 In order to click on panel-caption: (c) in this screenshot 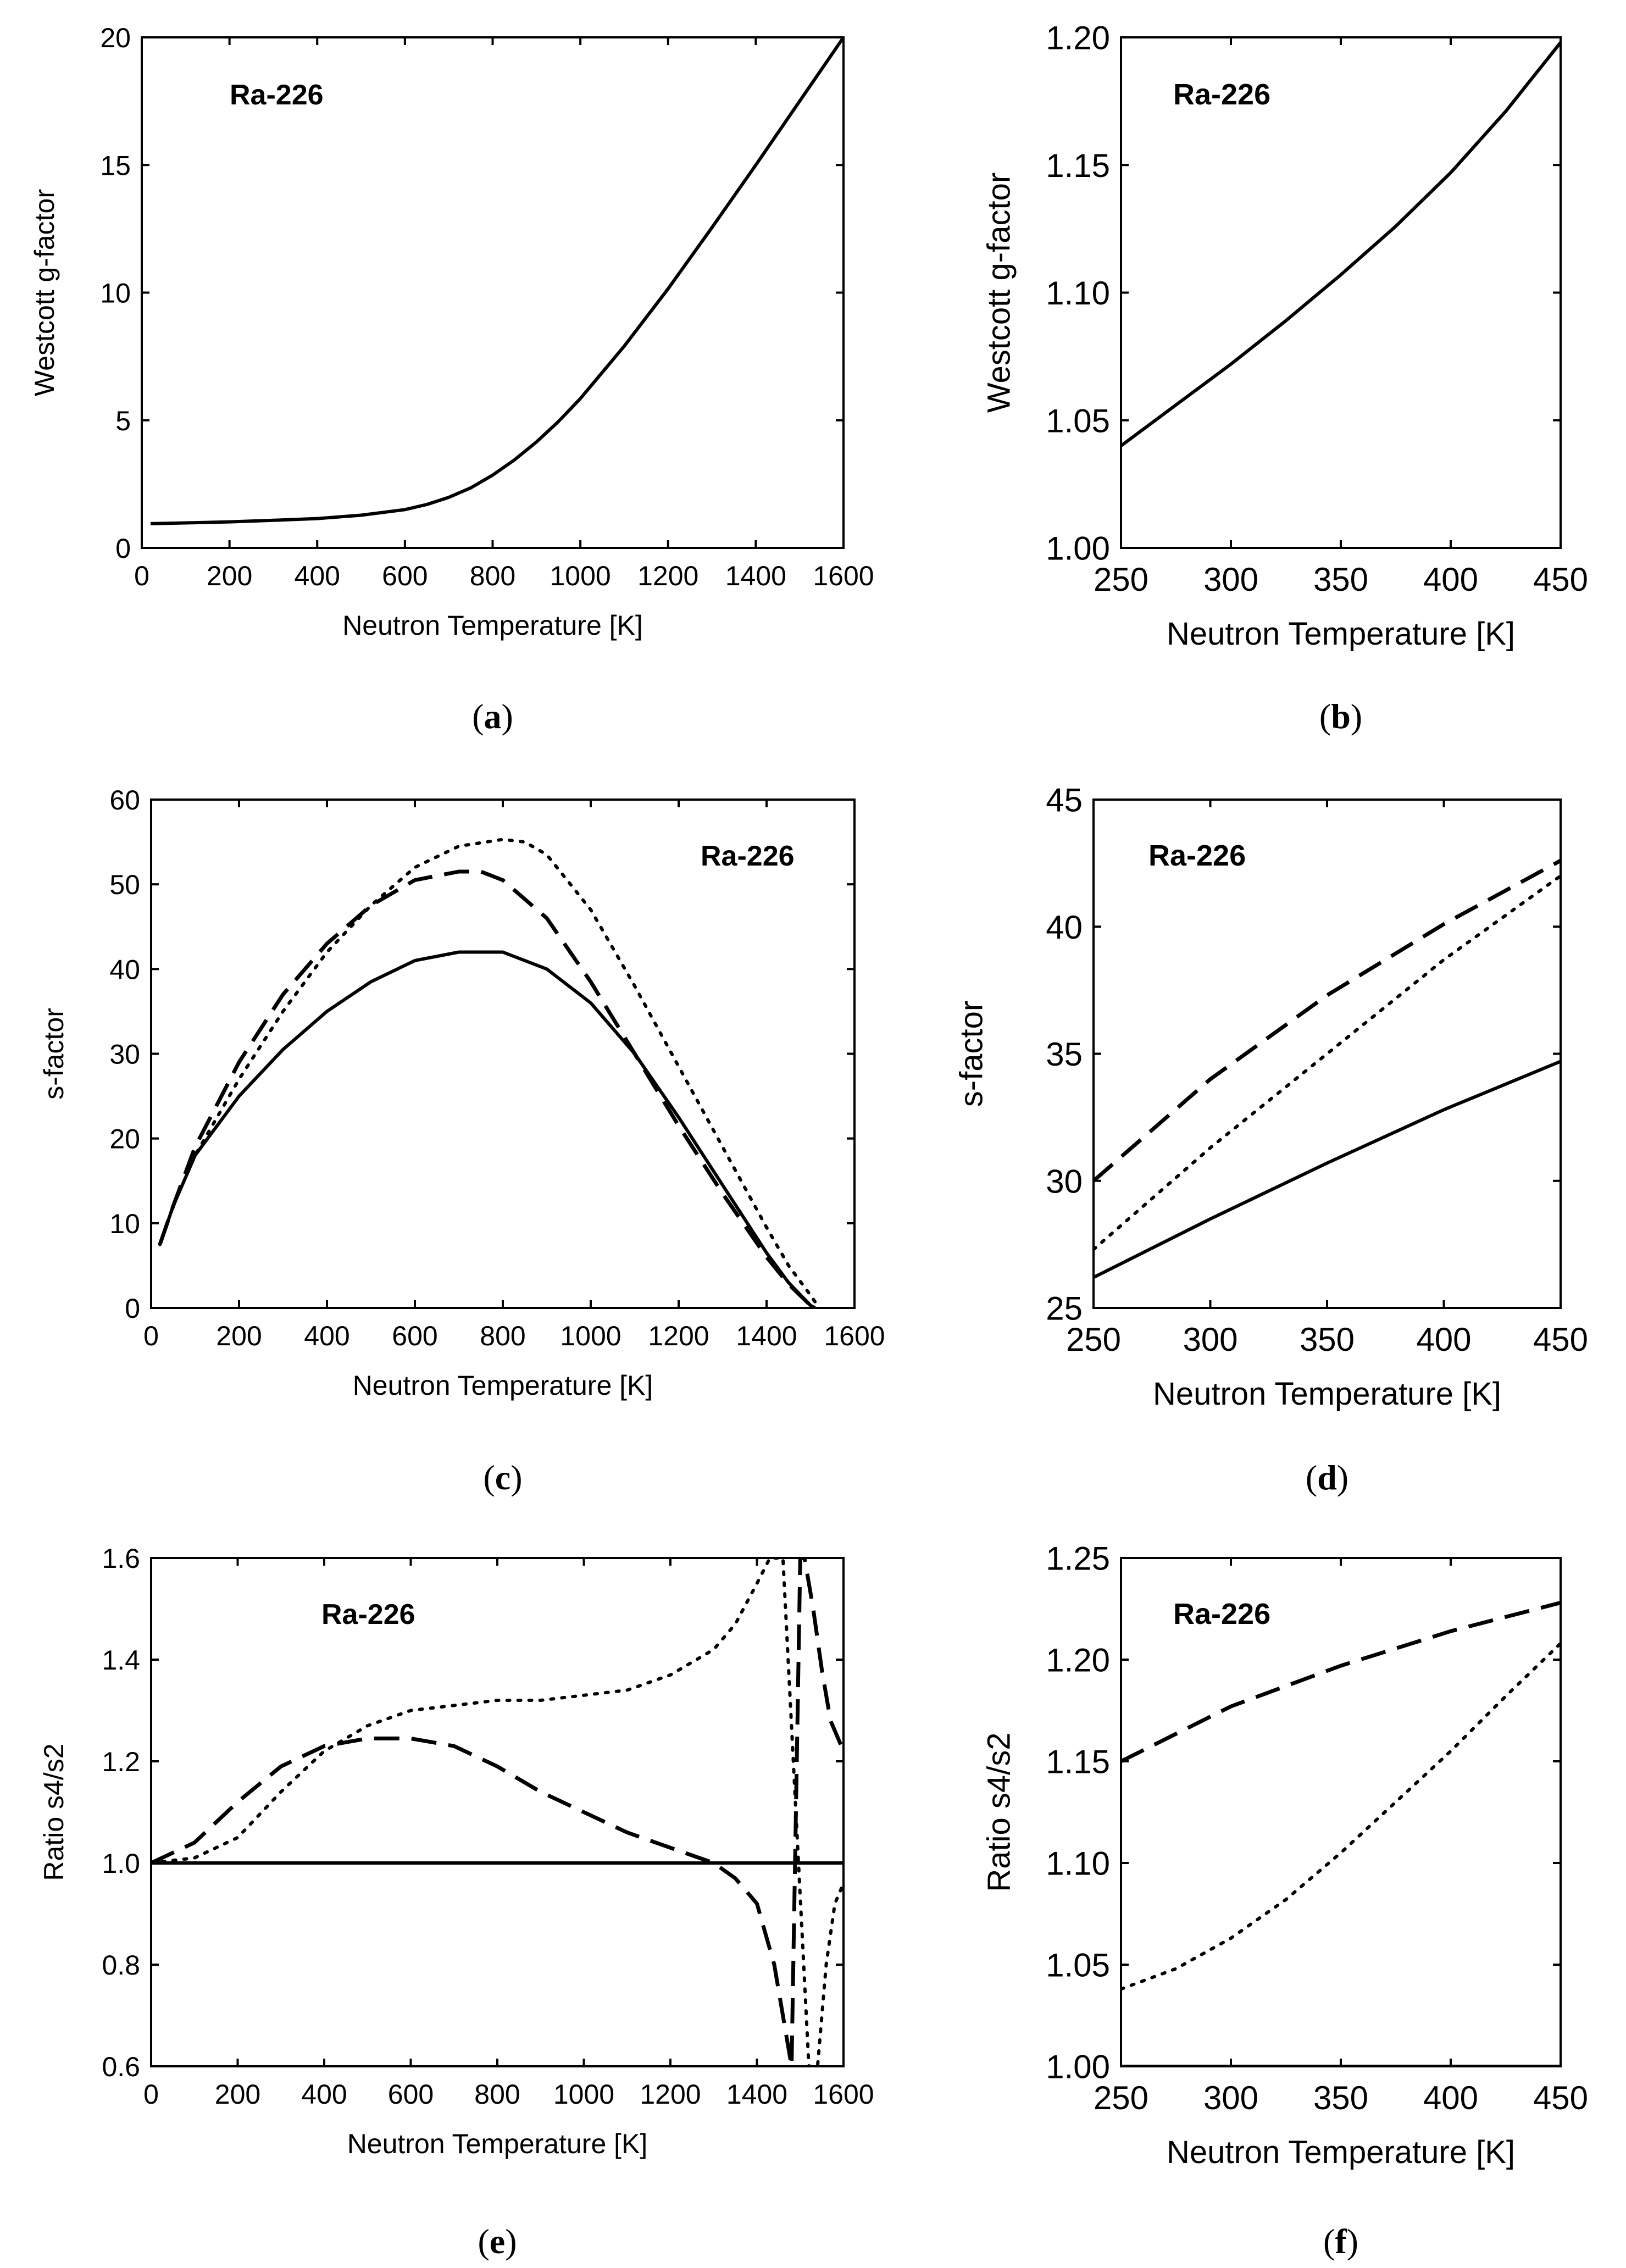, I will do `click(503, 1477)`.